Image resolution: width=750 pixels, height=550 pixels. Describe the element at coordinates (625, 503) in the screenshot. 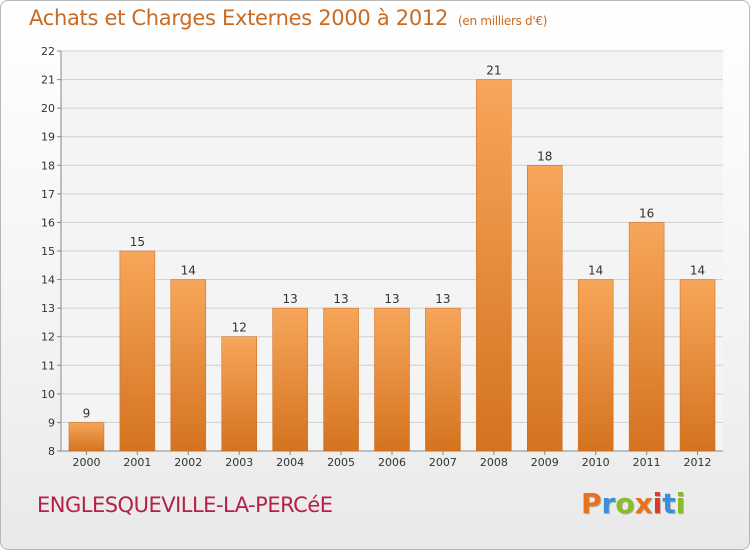

I see `logo-letter: o` at that location.